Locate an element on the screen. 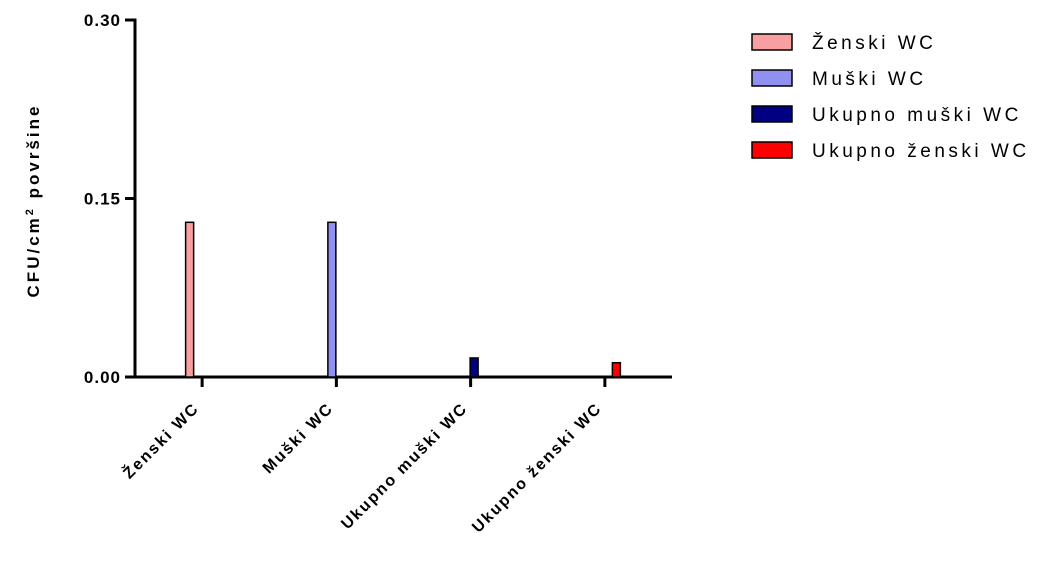 This screenshot has width=1059, height=574. y-tick-label: 0.30 is located at coordinates (102, 20).